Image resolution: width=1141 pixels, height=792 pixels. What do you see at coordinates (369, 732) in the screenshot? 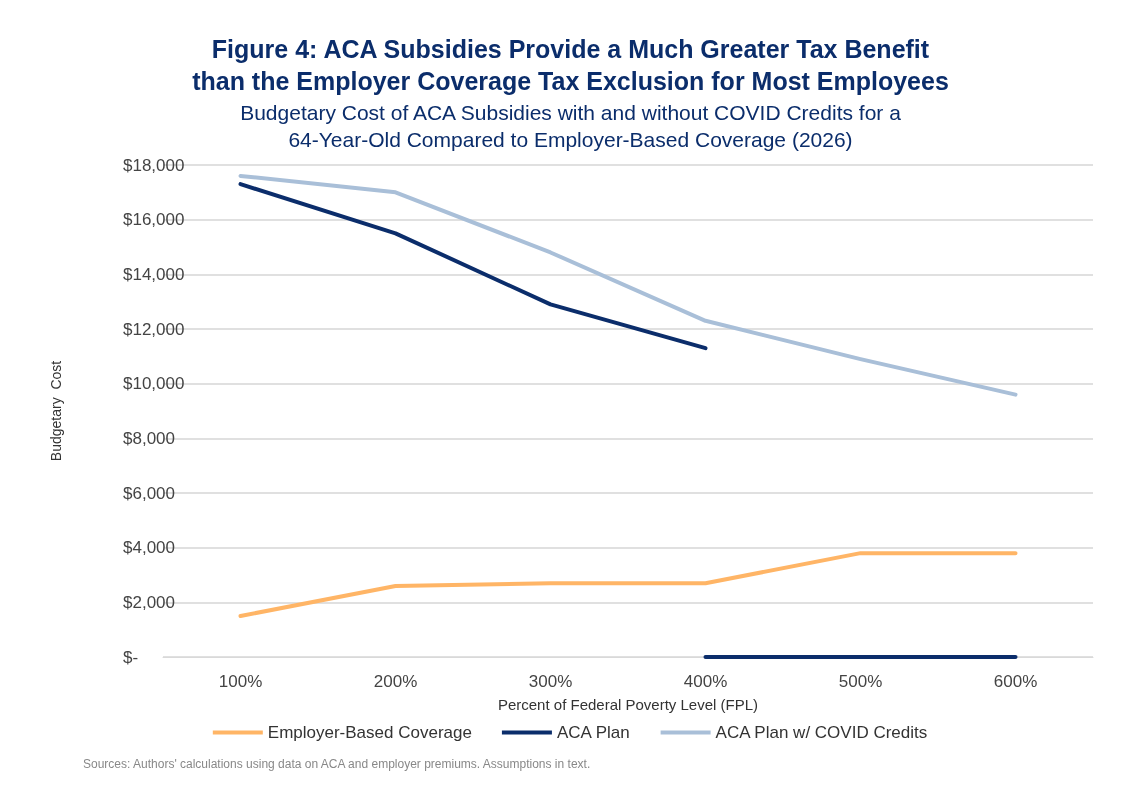
I see `legend-label: Employer-Based Coverage` at bounding box center [369, 732].